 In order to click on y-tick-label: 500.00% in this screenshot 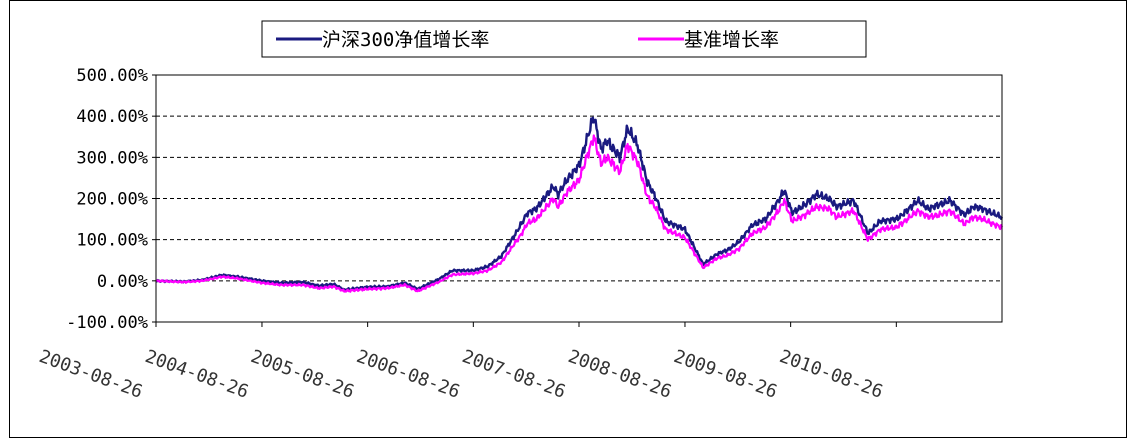, I will do `click(112, 76)`.